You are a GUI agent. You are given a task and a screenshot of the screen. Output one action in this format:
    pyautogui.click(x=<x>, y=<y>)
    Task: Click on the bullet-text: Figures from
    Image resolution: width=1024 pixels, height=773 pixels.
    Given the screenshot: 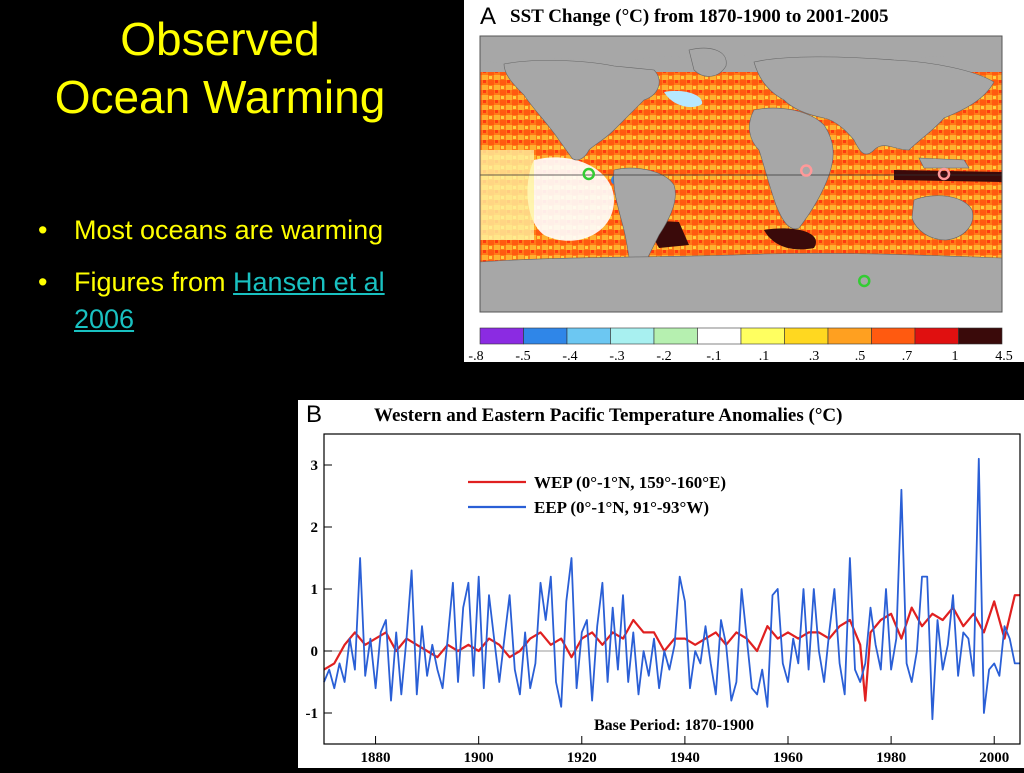 What is the action you would take?
    pyautogui.click(x=154, y=282)
    